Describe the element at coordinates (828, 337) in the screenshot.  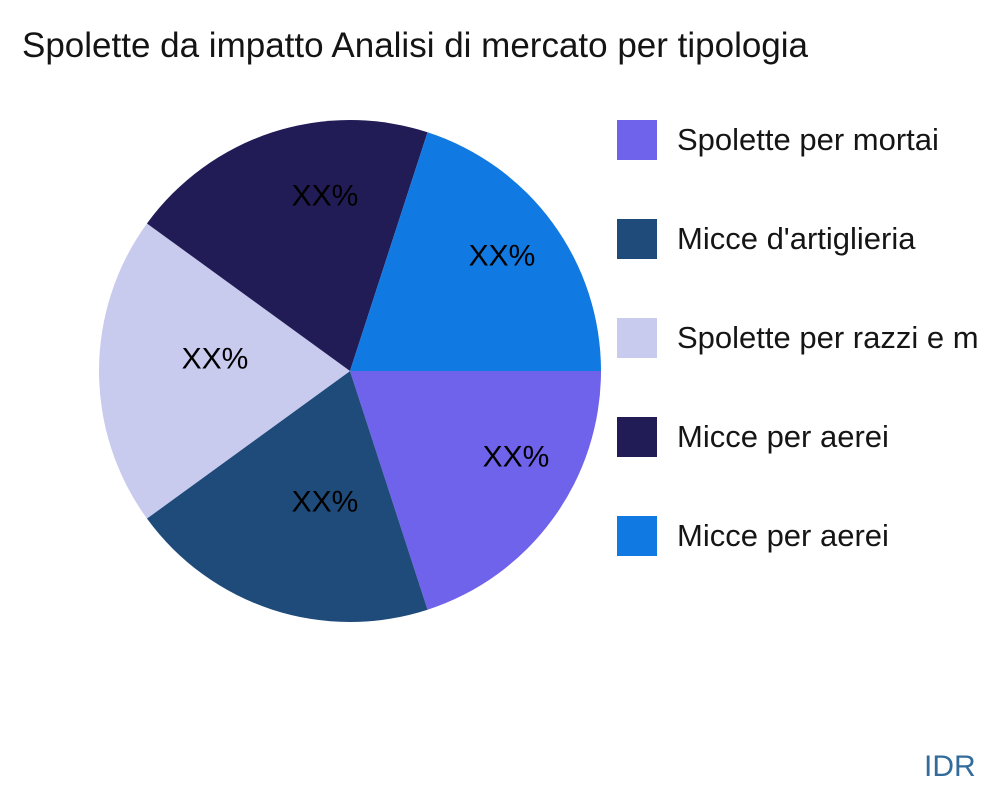
I see `legend-label: Spolette per razzi e m` at that location.